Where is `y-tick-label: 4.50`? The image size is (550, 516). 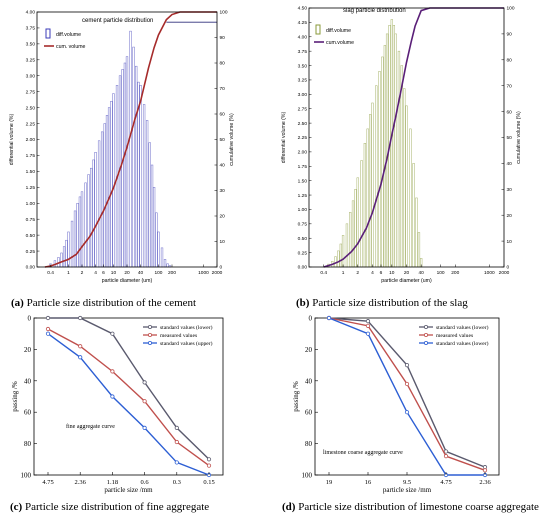 y-tick-label: 4.50 is located at coordinates (303, 9).